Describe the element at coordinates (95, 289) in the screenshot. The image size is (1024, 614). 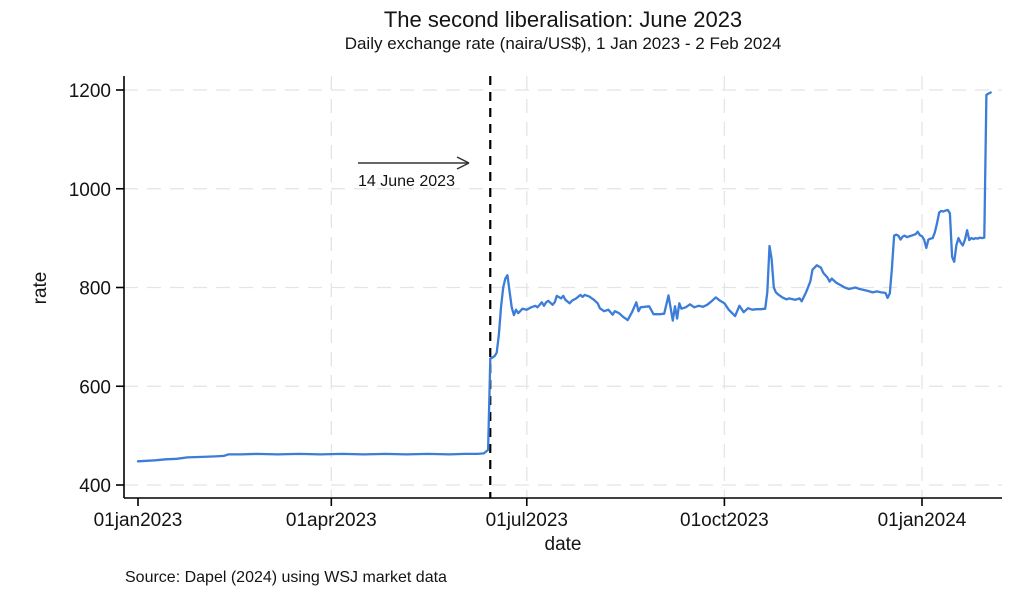
I see `y-tick-label: 800` at that location.